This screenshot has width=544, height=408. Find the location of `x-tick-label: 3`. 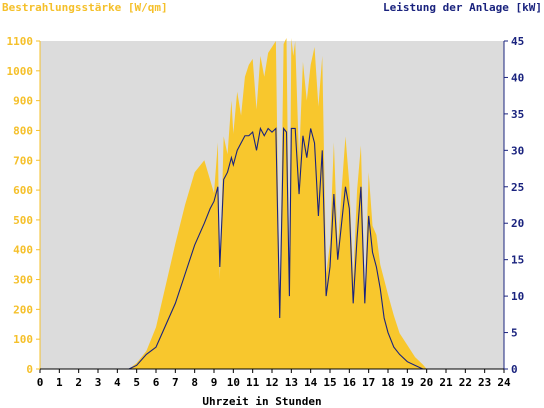

x-tick-label: 3 is located at coordinates (98, 382).